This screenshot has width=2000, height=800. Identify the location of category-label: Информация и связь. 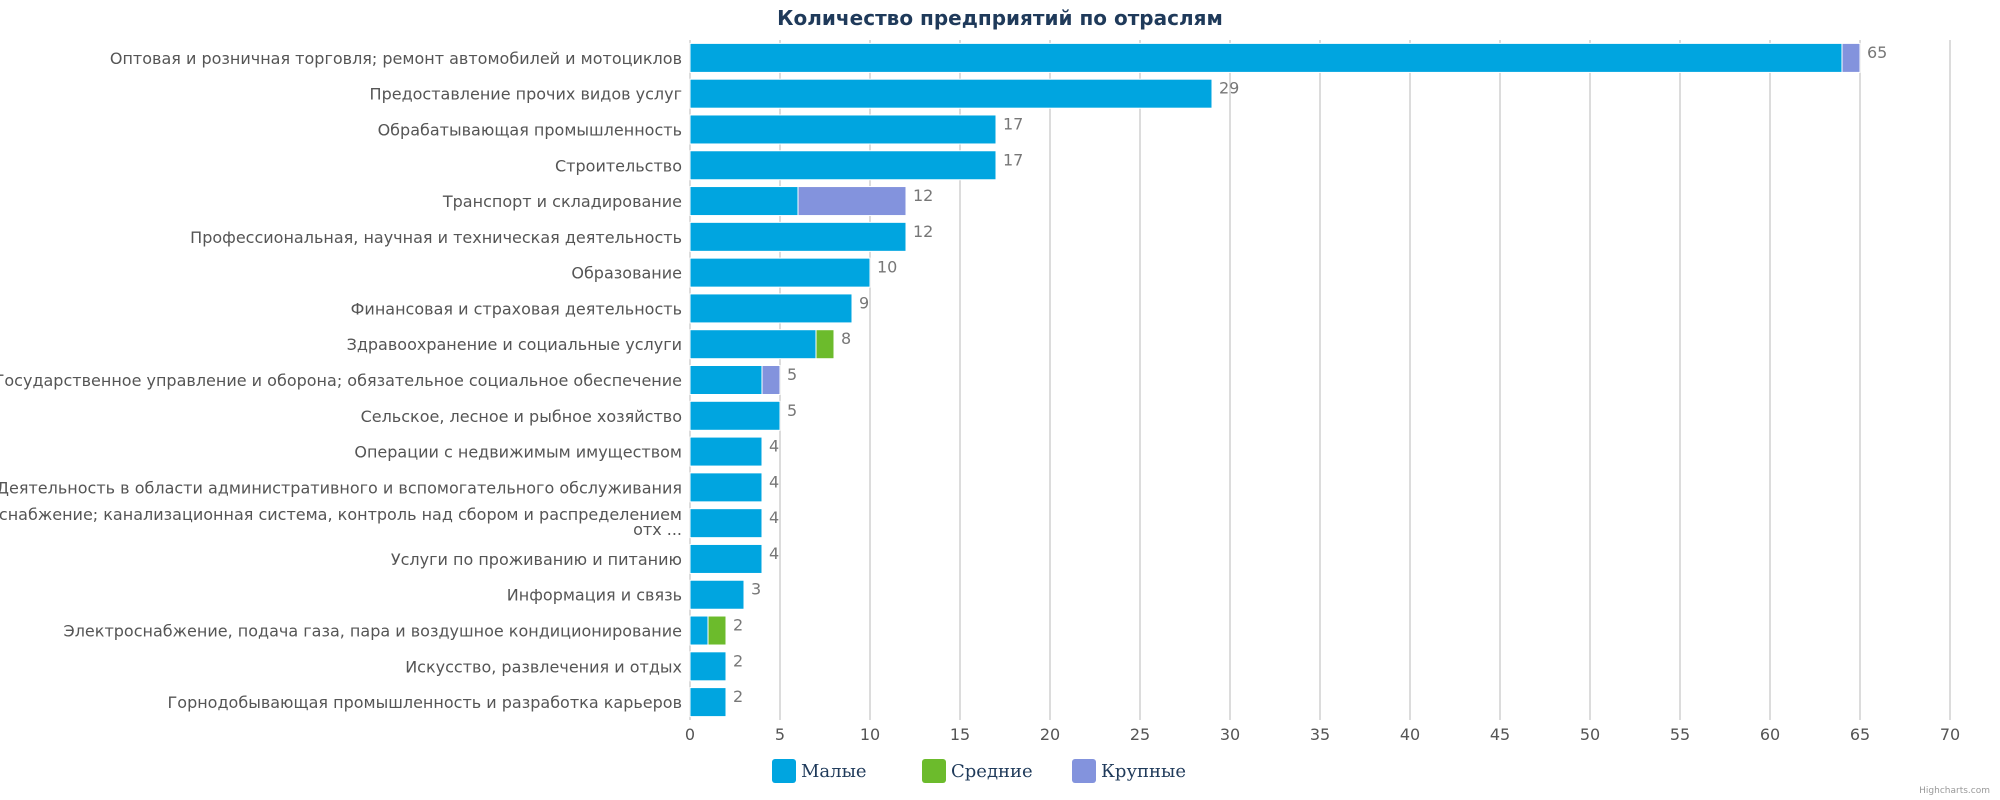
(594, 595).